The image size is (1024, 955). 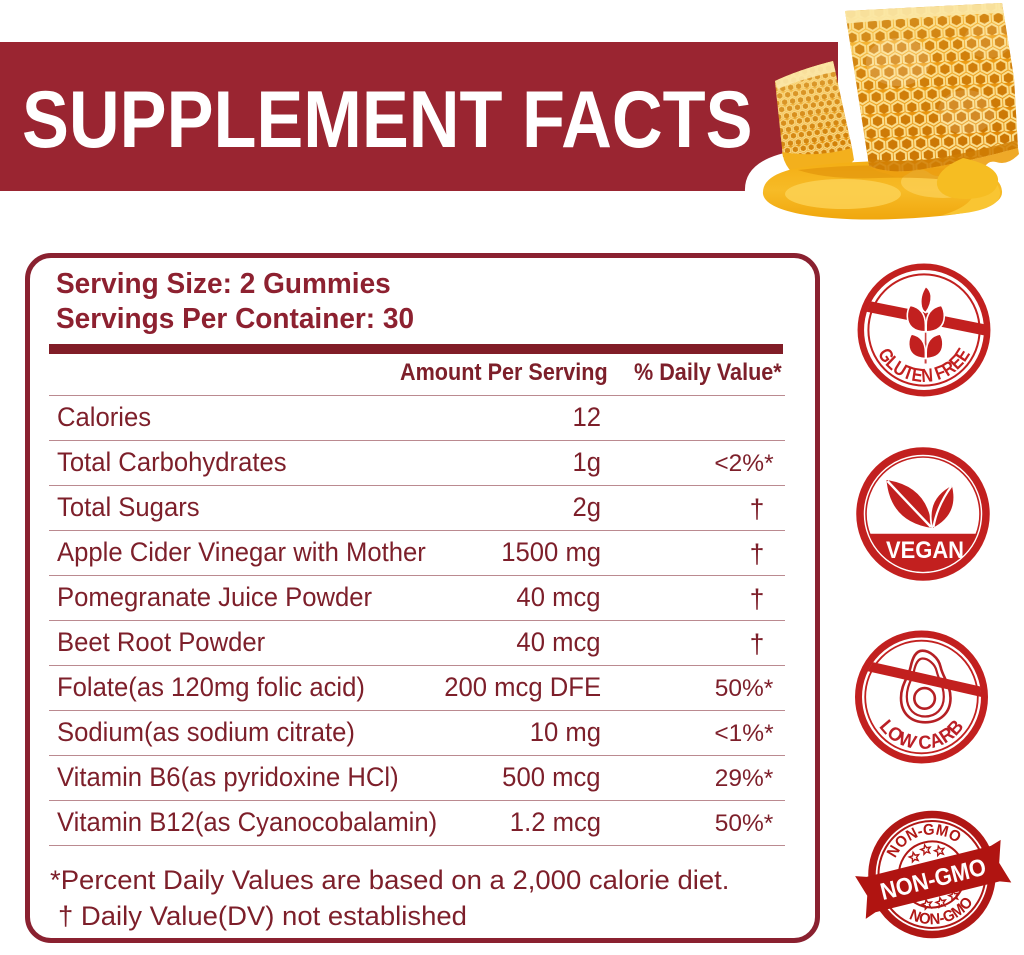 What do you see at coordinates (925, 550) in the screenshot?
I see `svg-text: VEGAN` at bounding box center [925, 550].